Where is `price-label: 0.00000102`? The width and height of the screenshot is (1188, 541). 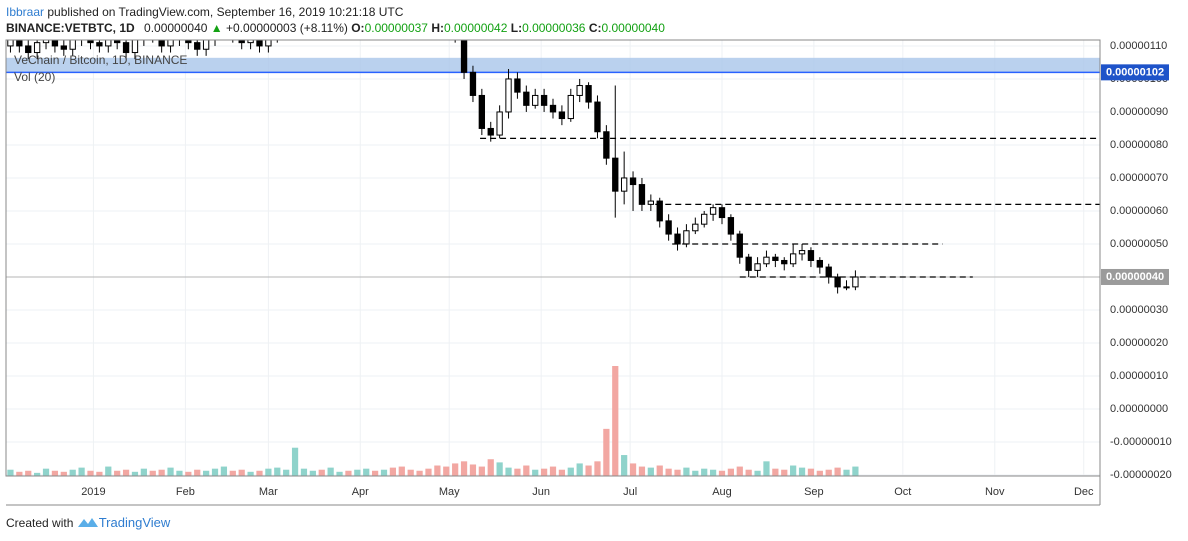
price-label: 0.00000102 is located at coordinates (1135, 72).